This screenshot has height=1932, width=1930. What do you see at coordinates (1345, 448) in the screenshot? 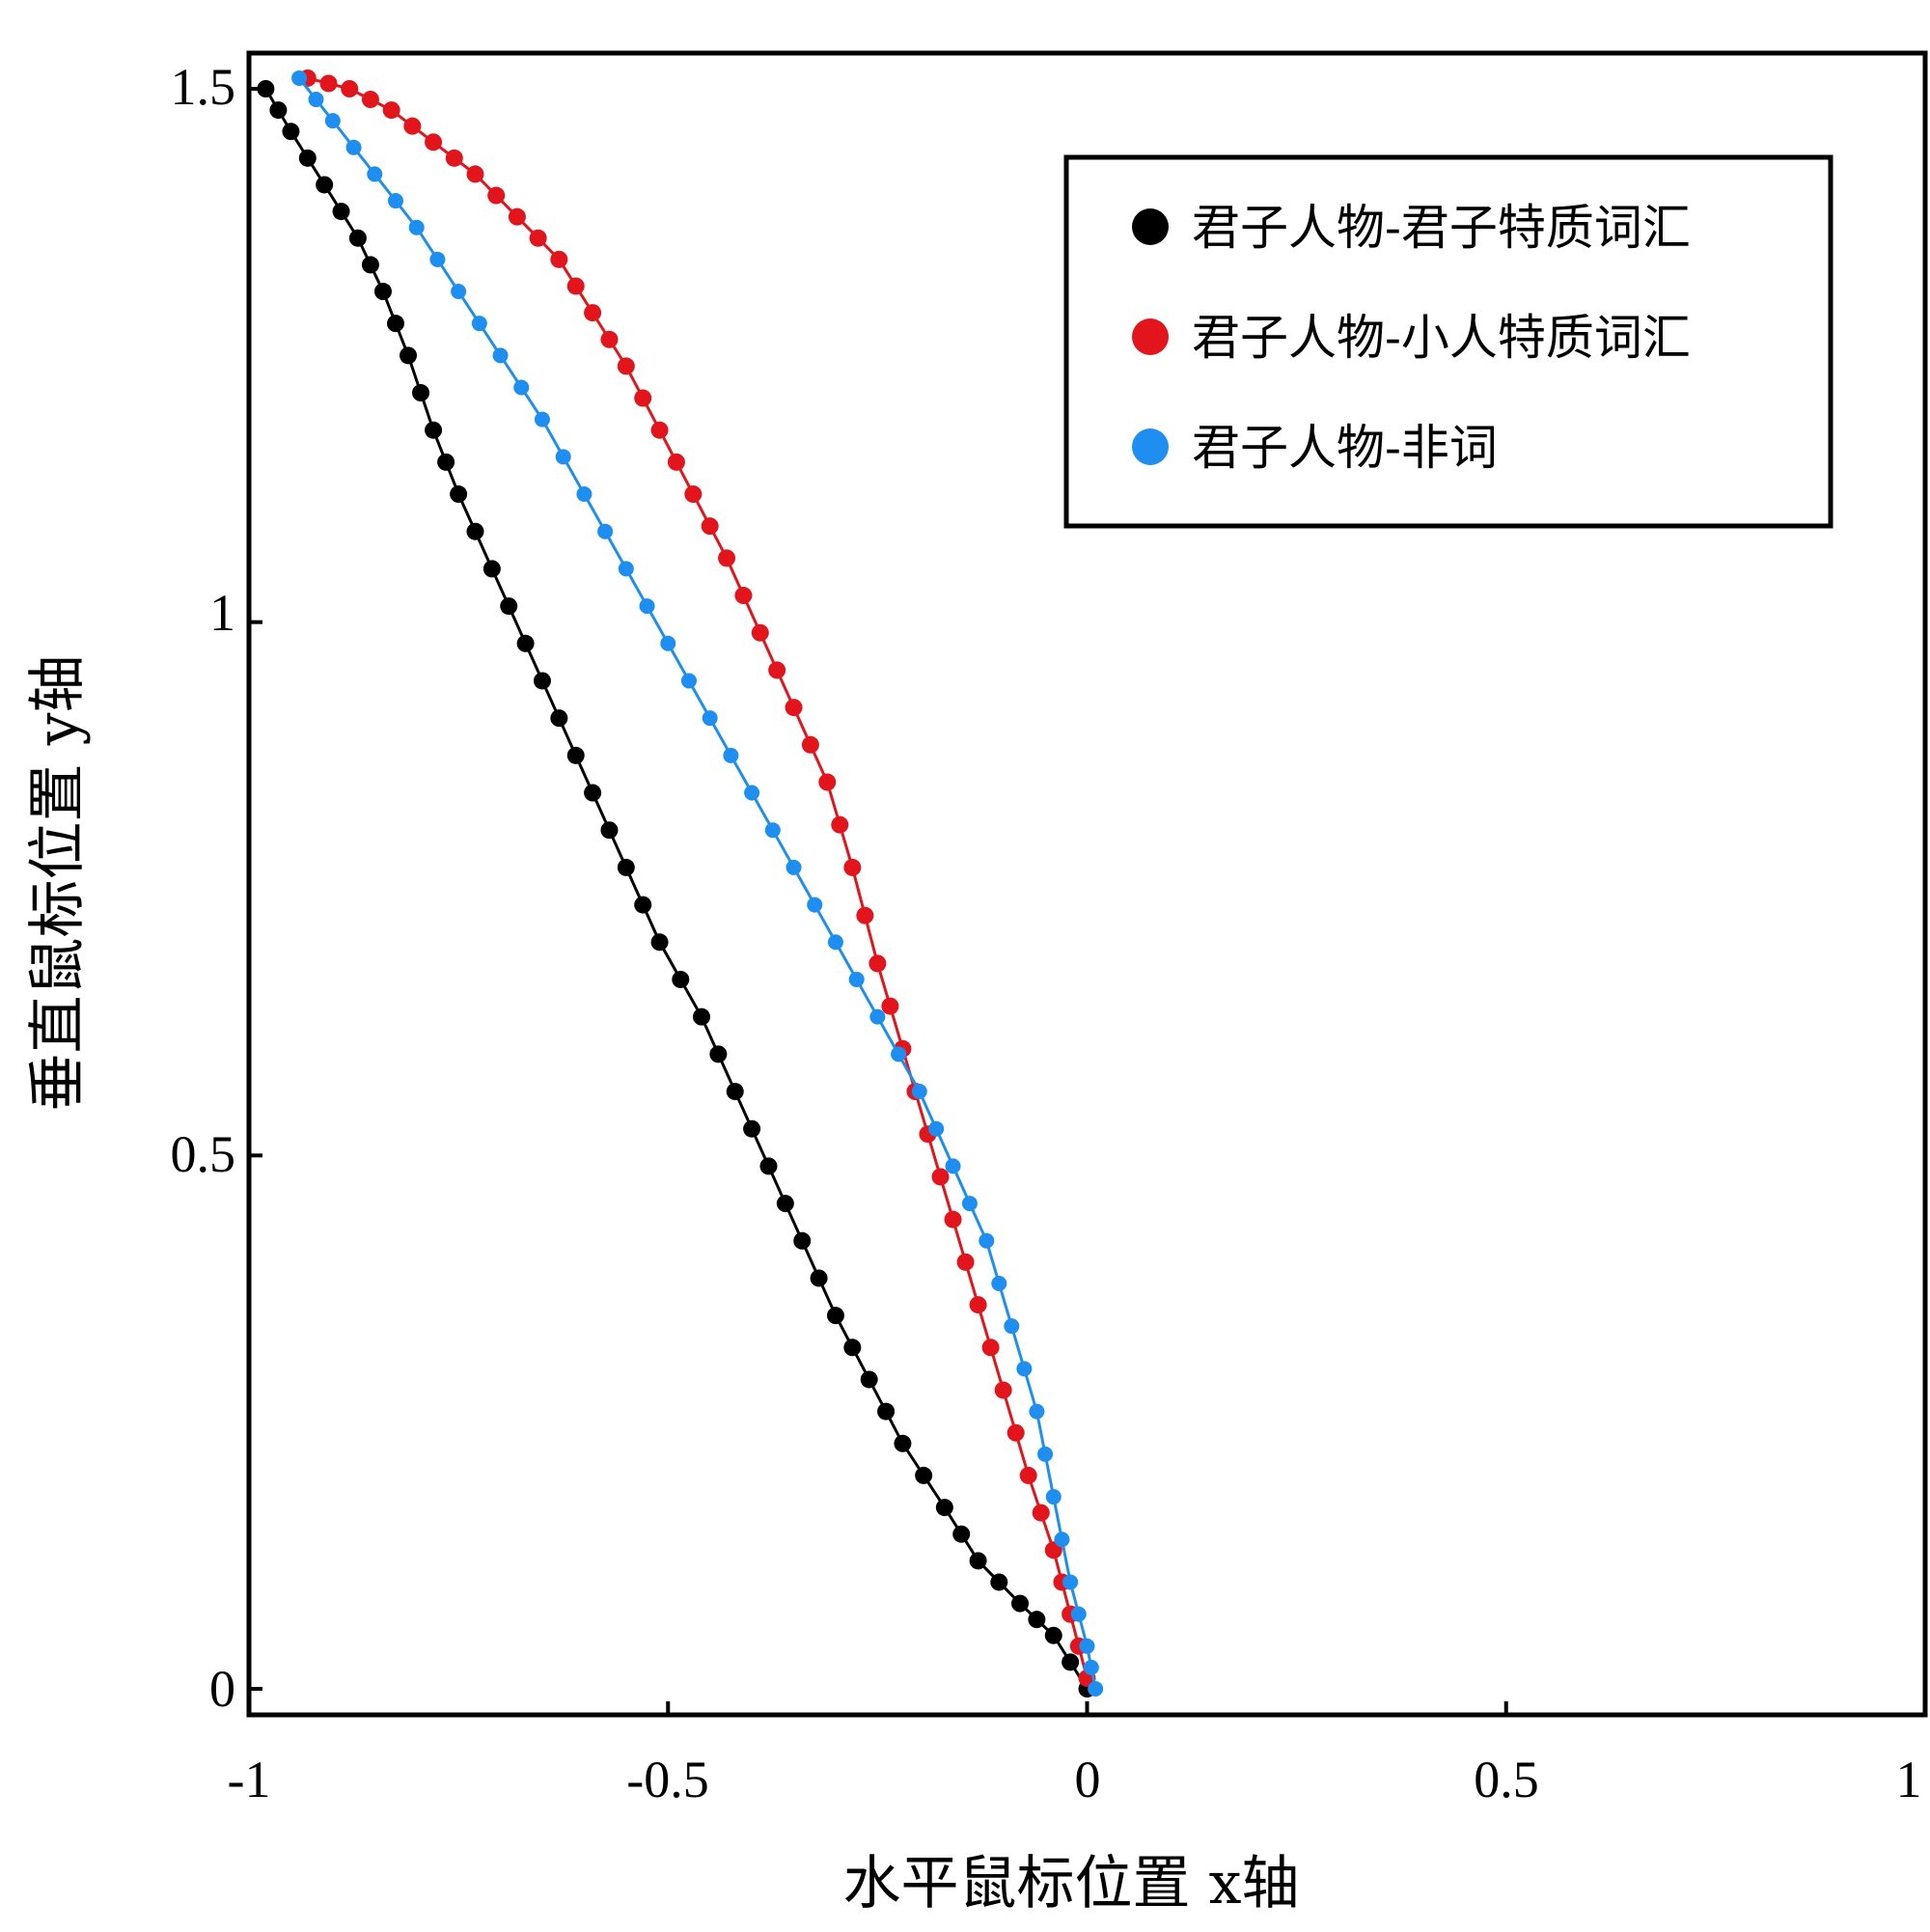
I see `legend-label-nonword: 君子人物-非词` at bounding box center [1345, 448].